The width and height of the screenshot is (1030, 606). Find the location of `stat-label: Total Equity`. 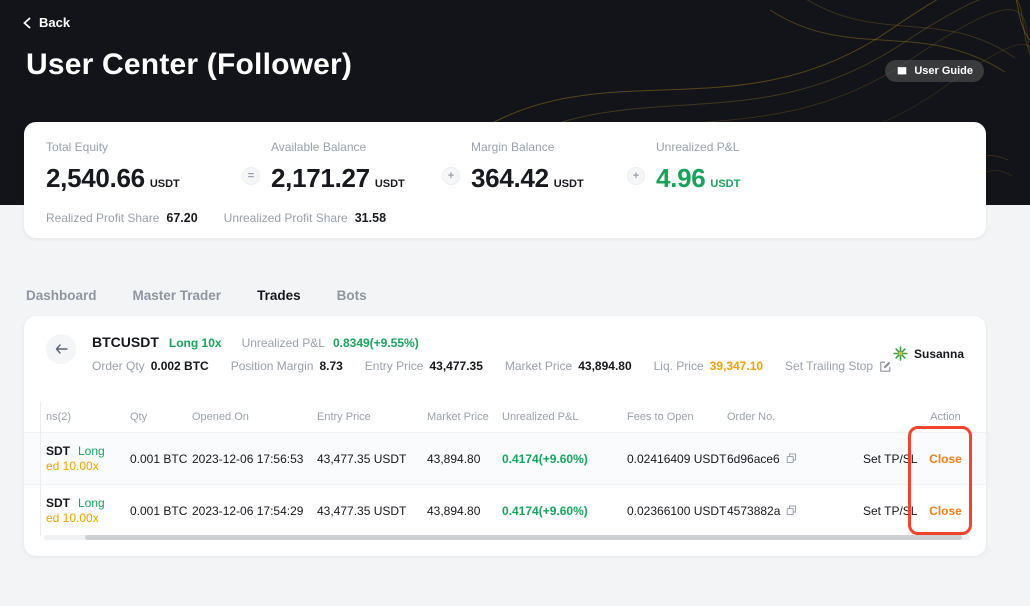

stat-label: Total Equity is located at coordinates (77, 147).